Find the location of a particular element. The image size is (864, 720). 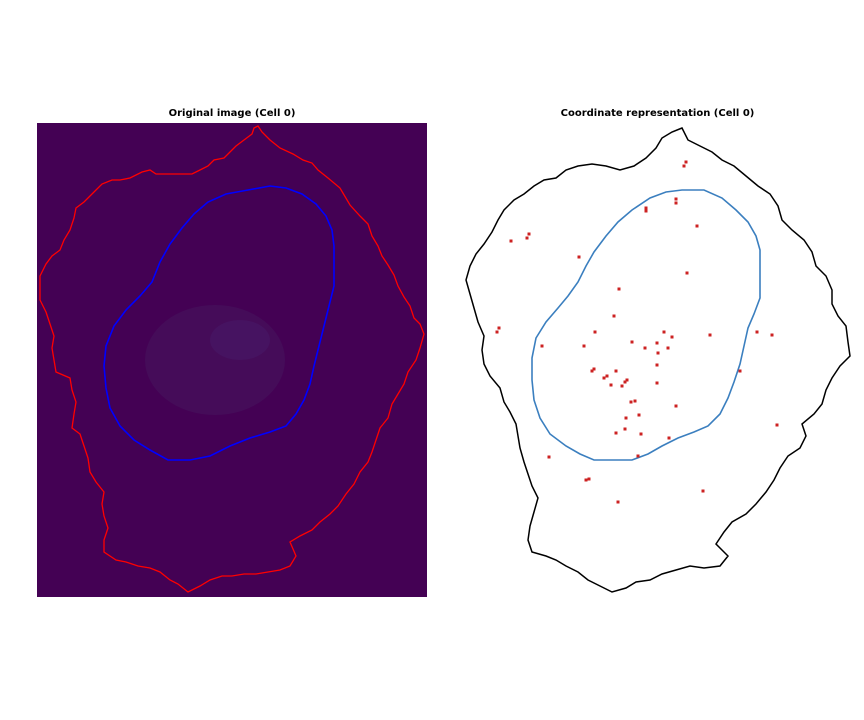

right-panel-title: Coordinate representation (Cell 0) is located at coordinates (657, 113).